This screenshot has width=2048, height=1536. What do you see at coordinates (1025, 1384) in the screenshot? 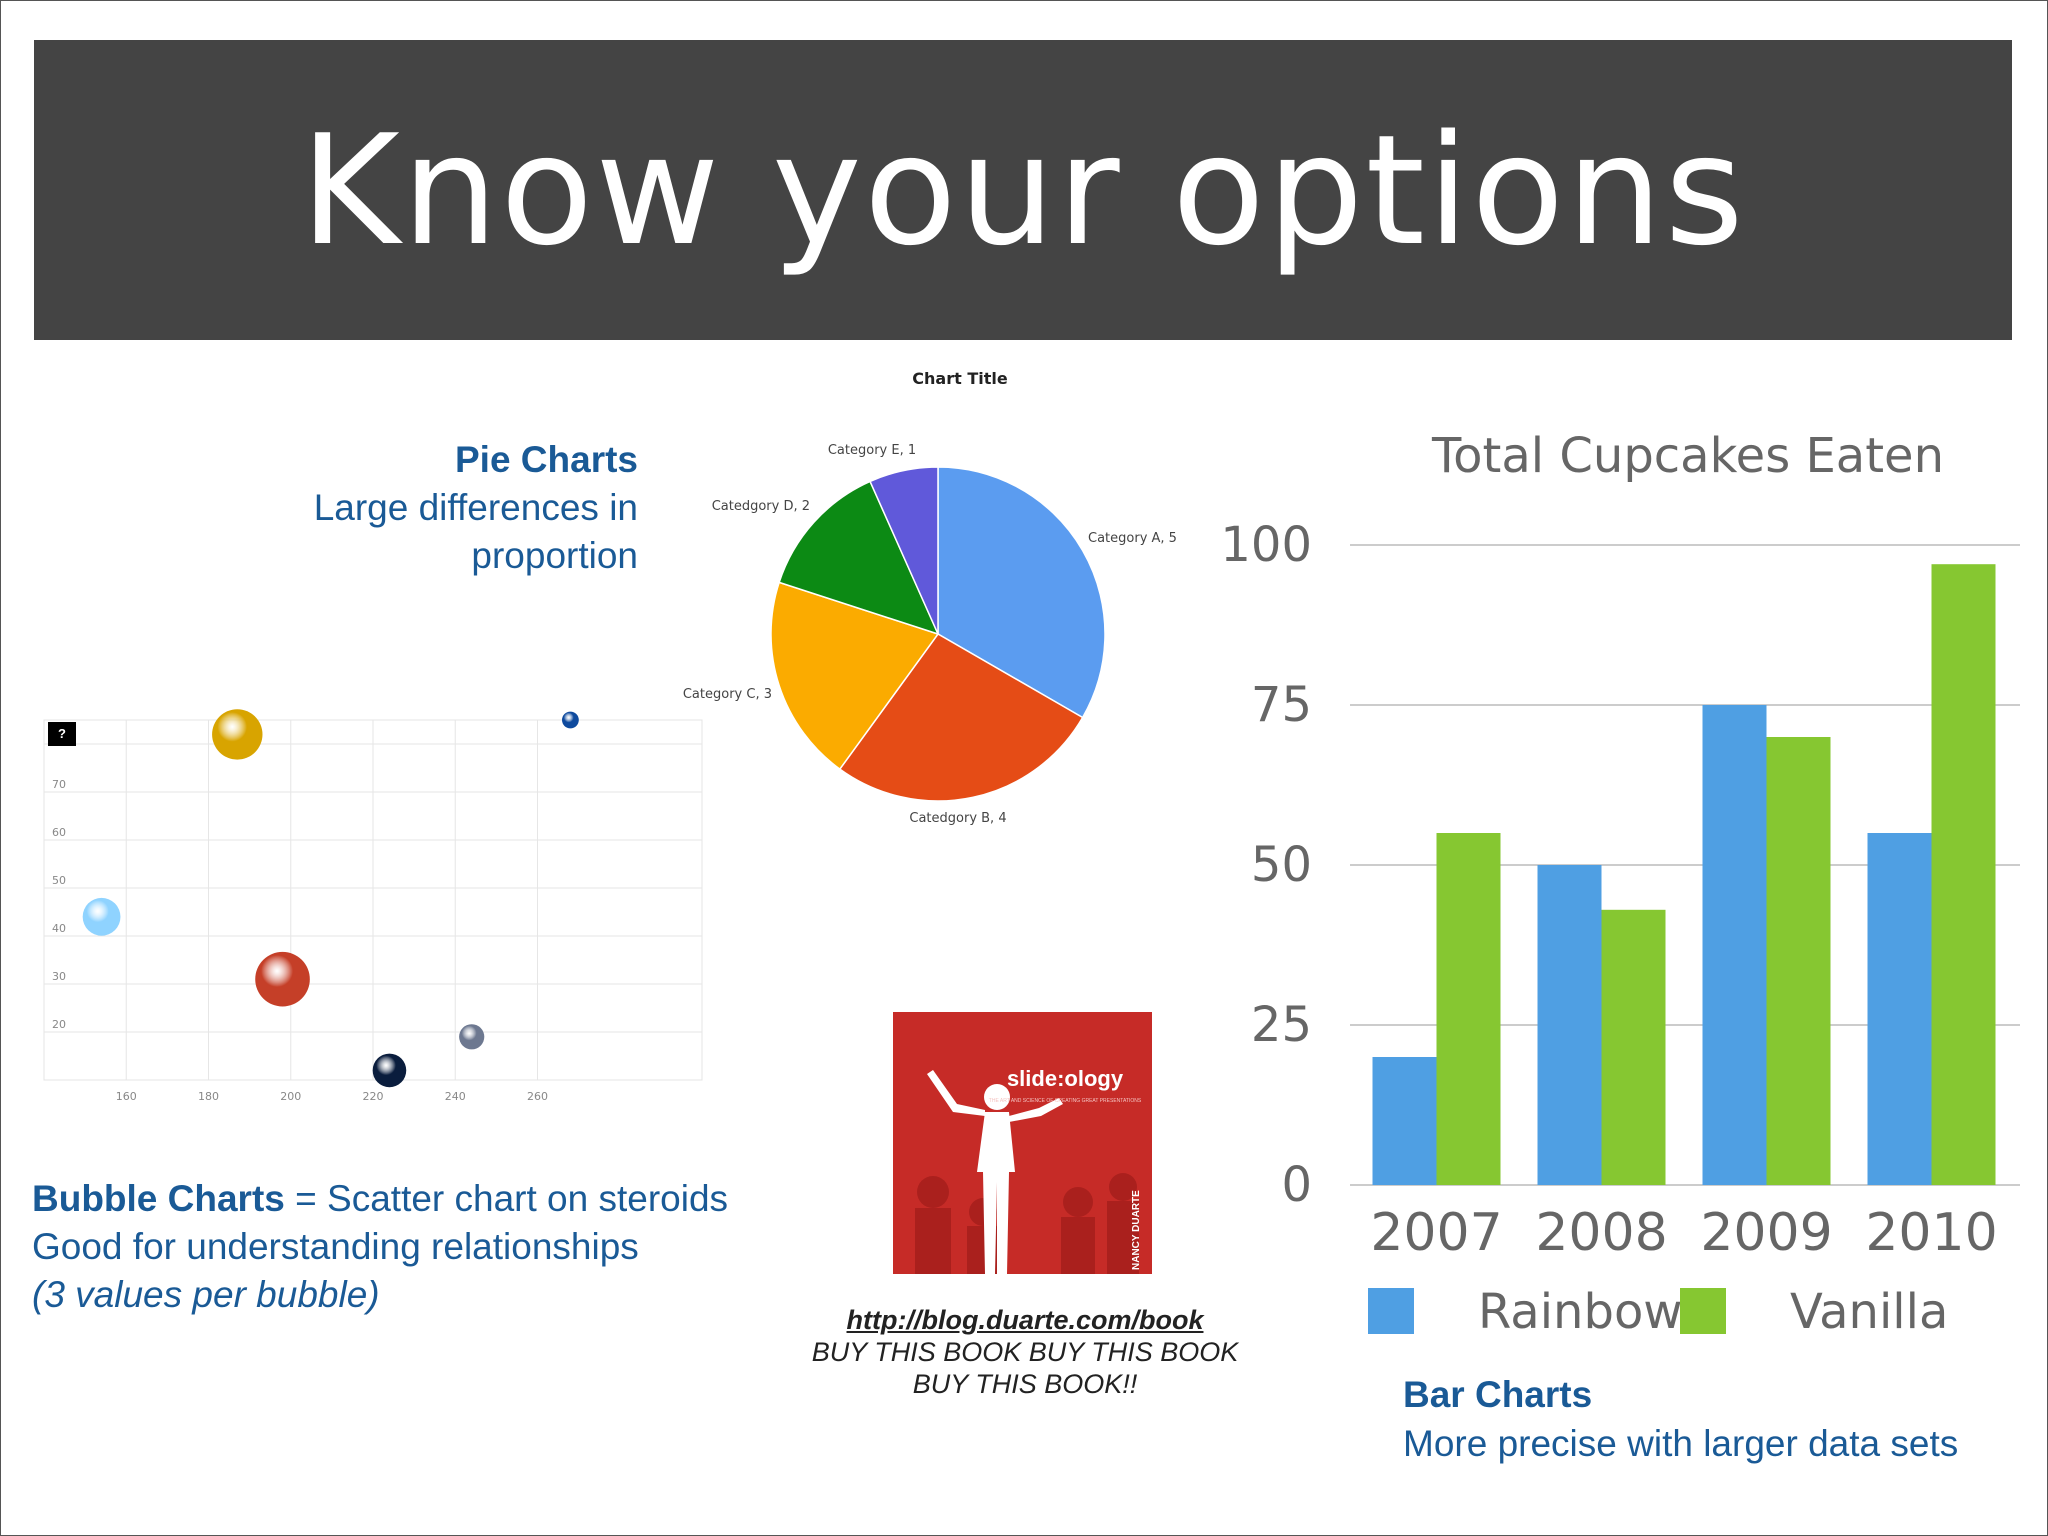
I see `book-caption-line2: BUY THIS BOOK!!` at bounding box center [1025, 1384].